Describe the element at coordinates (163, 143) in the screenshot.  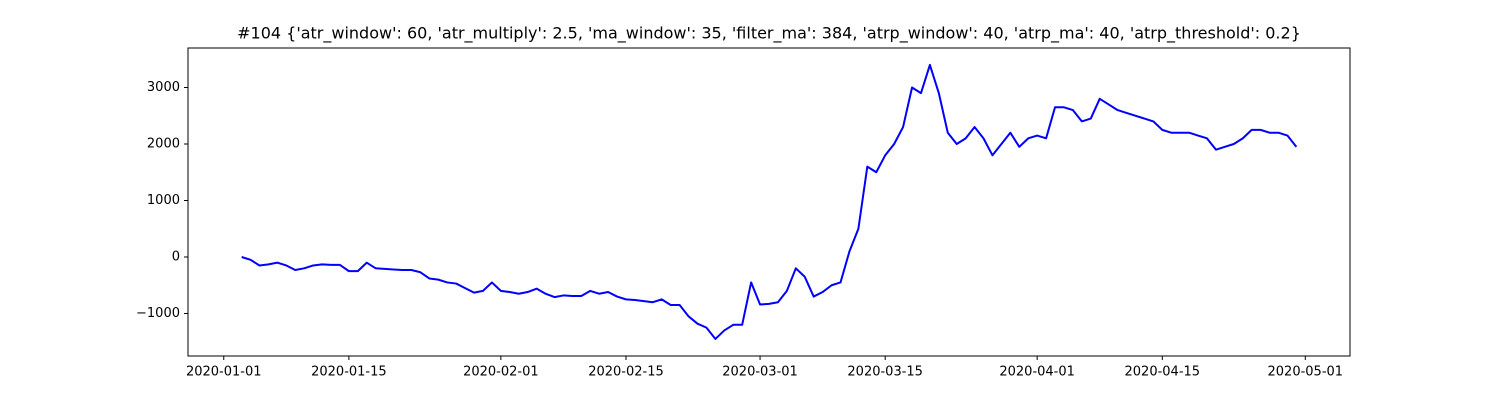
I see `y-tick-label: 2000` at that location.